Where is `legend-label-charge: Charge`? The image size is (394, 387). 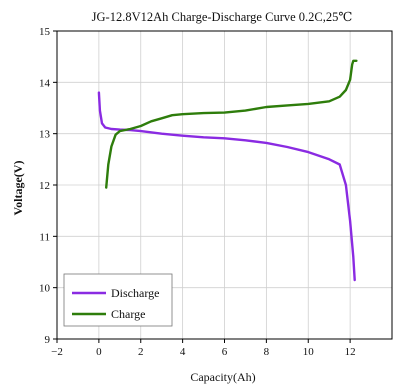
legend-label-charge: Charge is located at coordinates (128, 314).